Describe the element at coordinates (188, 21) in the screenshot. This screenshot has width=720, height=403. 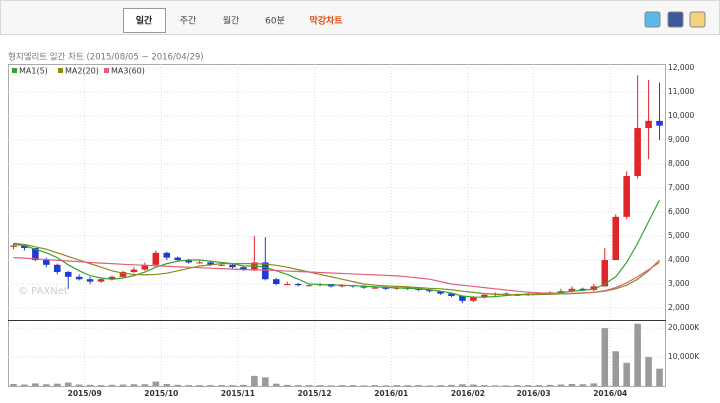
I see `tab: 주간` at that location.